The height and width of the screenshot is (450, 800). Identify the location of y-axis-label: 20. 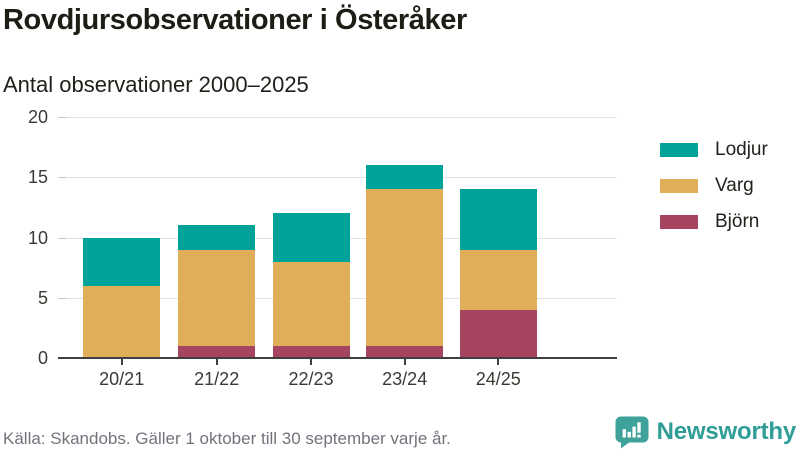
(37, 117).